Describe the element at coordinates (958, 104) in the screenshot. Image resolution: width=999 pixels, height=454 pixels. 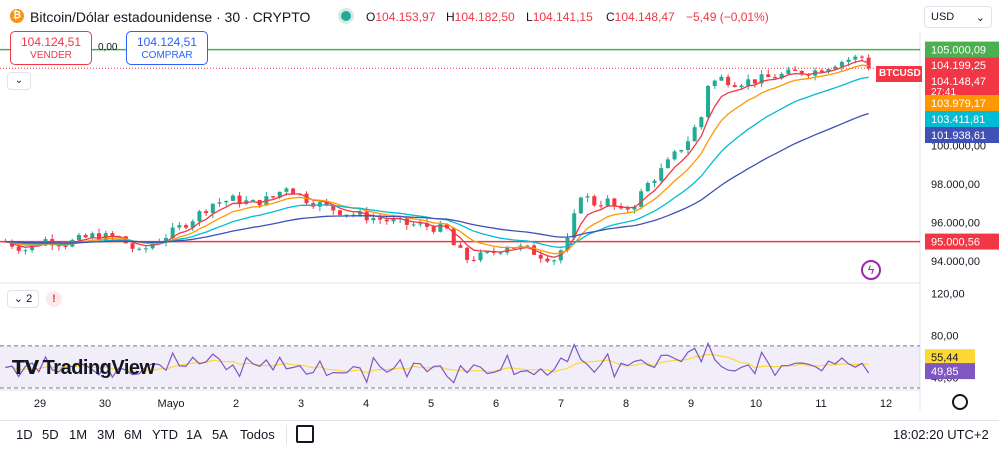
I see `price-tag-label: 103.979,17` at that location.